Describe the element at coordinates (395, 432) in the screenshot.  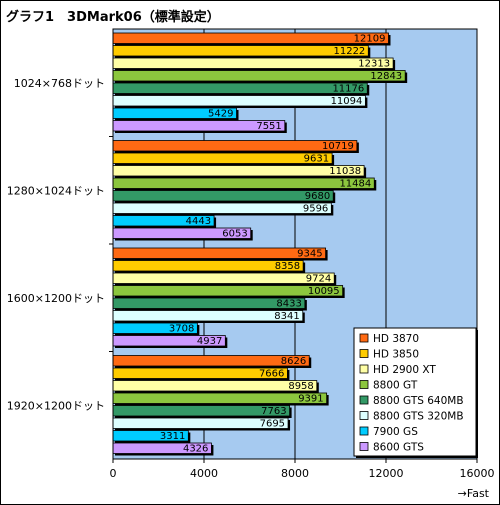
I see `legend-label: 7900 GS` at that location.